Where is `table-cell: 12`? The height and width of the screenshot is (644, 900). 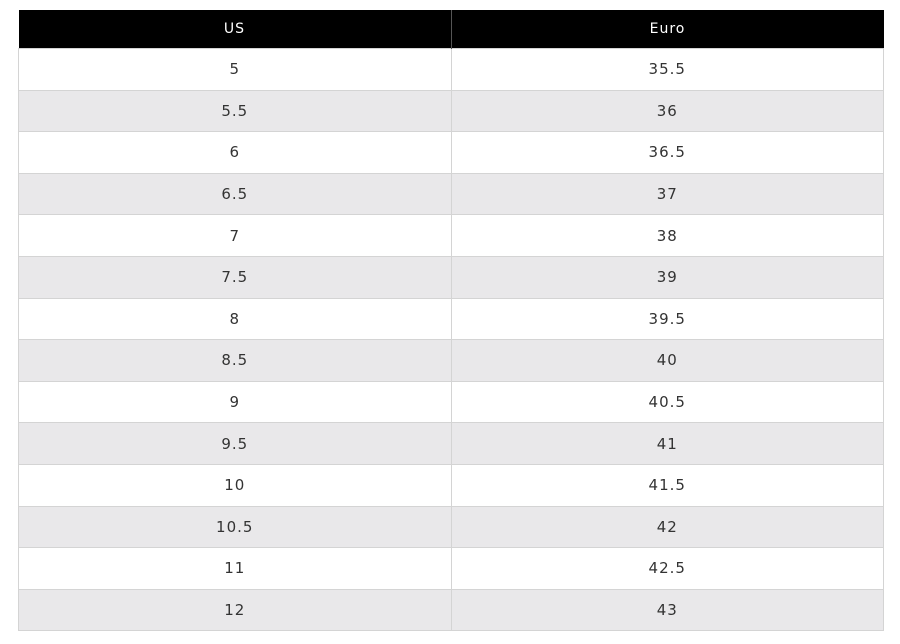 table-cell: 12 is located at coordinates (235, 610).